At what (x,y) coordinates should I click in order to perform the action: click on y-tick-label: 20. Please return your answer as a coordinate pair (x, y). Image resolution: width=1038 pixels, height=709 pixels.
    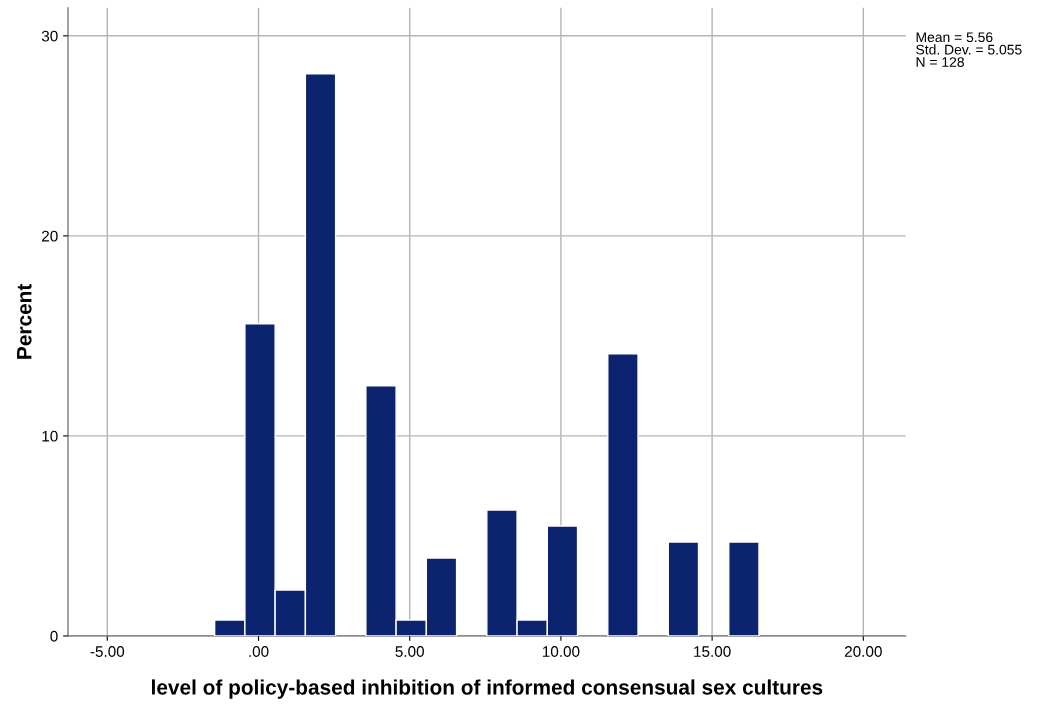
    Looking at the image, I should click on (50, 236).